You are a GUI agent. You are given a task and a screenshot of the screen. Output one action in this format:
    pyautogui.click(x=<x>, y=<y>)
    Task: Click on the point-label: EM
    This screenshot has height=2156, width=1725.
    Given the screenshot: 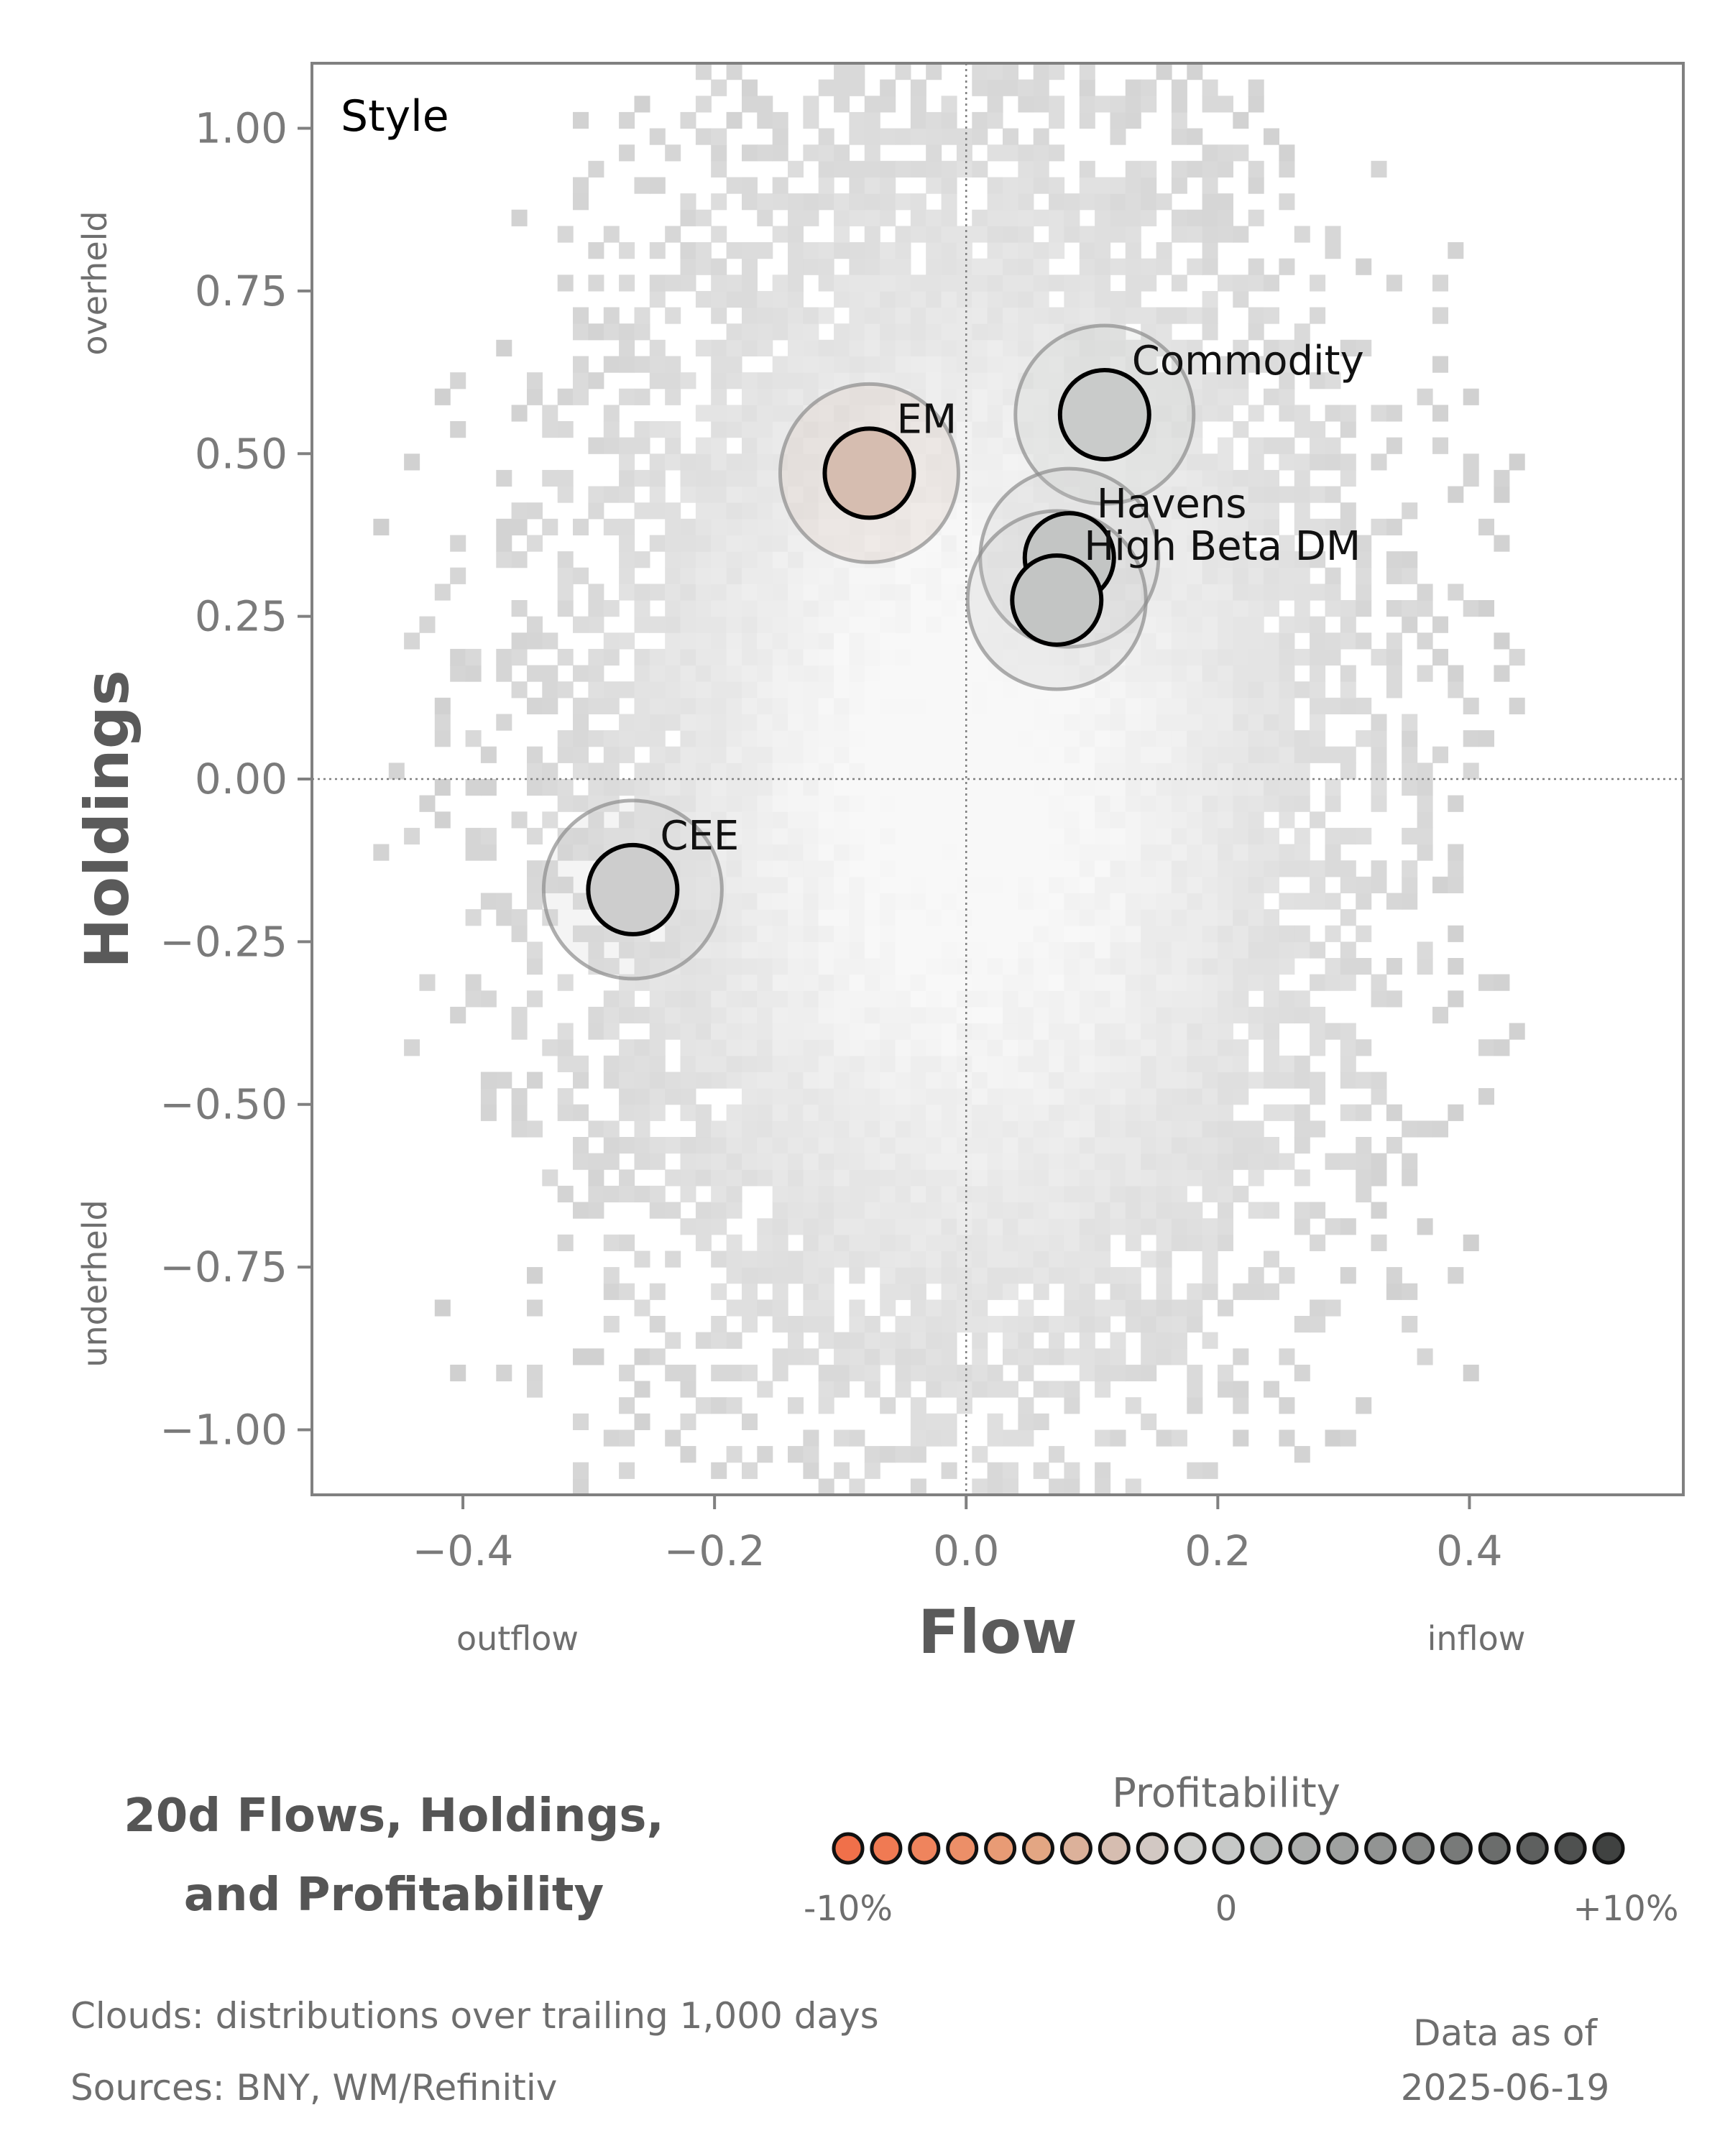 What is the action you would take?
    pyautogui.click(x=926, y=419)
    